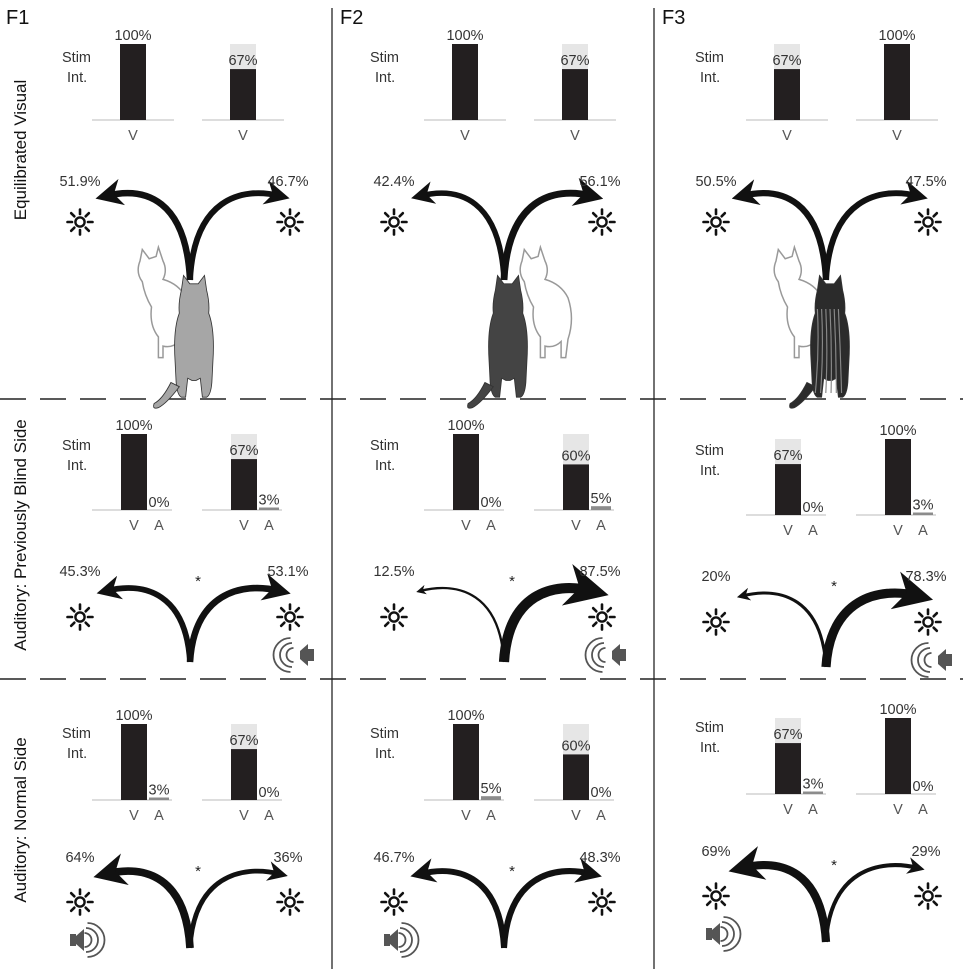  What do you see at coordinates (79, 572) in the screenshot?
I see `choice-left-percent: 45.3%` at bounding box center [79, 572].